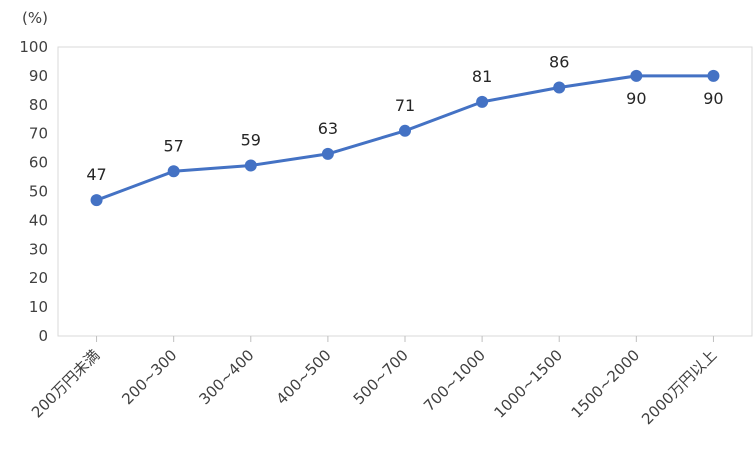  What do you see at coordinates (38, 249) in the screenshot?
I see `y-tick-label: 30` at bounding box center [38, 249].